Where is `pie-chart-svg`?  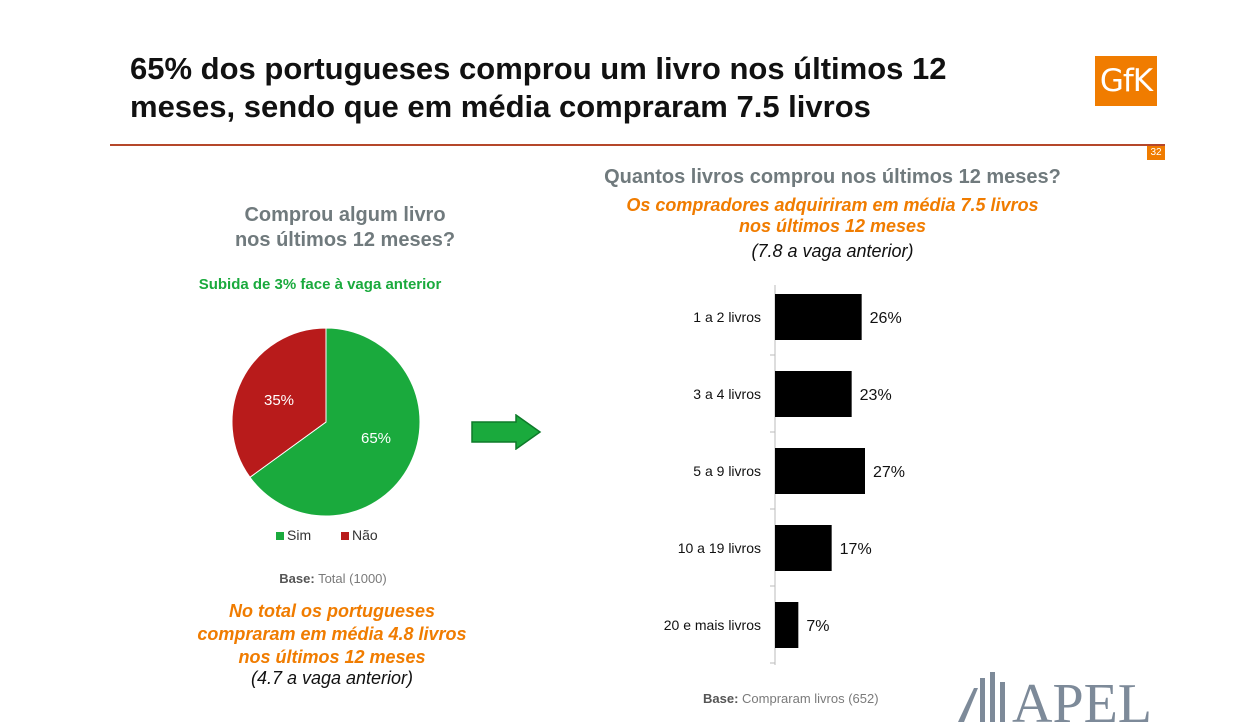
pie-chart-svg is located at coordinates (326, 422).